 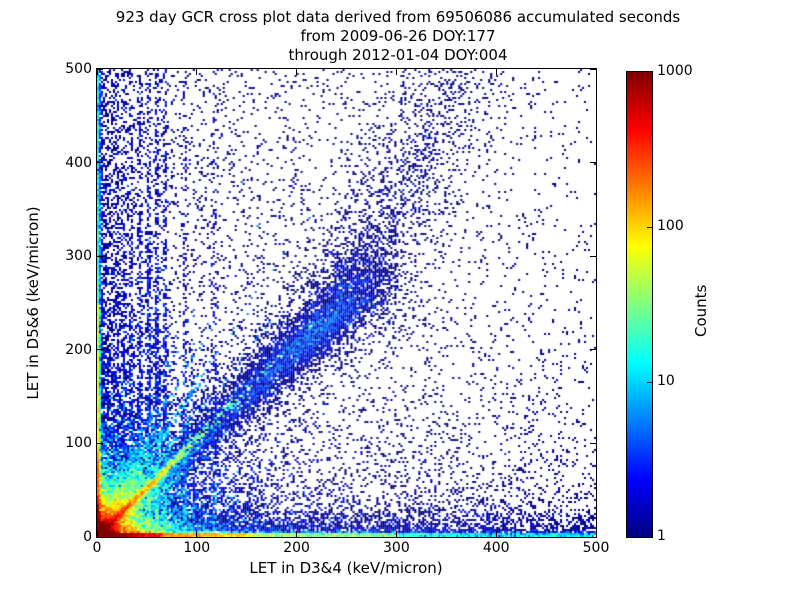 I want to click on y-tick-label: 500, so click(x=78, y=69).